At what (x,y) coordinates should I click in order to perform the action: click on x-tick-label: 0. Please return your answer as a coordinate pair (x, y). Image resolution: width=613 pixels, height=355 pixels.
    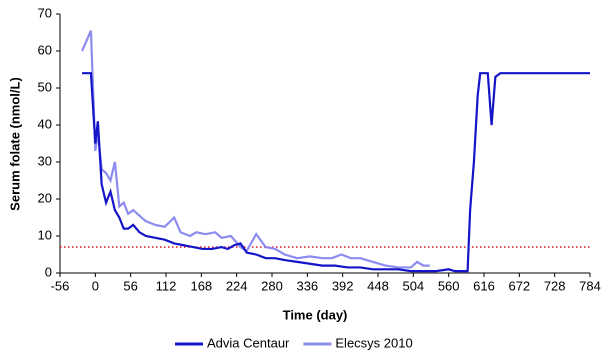
    Looking at the image, I should click on (95, 285).